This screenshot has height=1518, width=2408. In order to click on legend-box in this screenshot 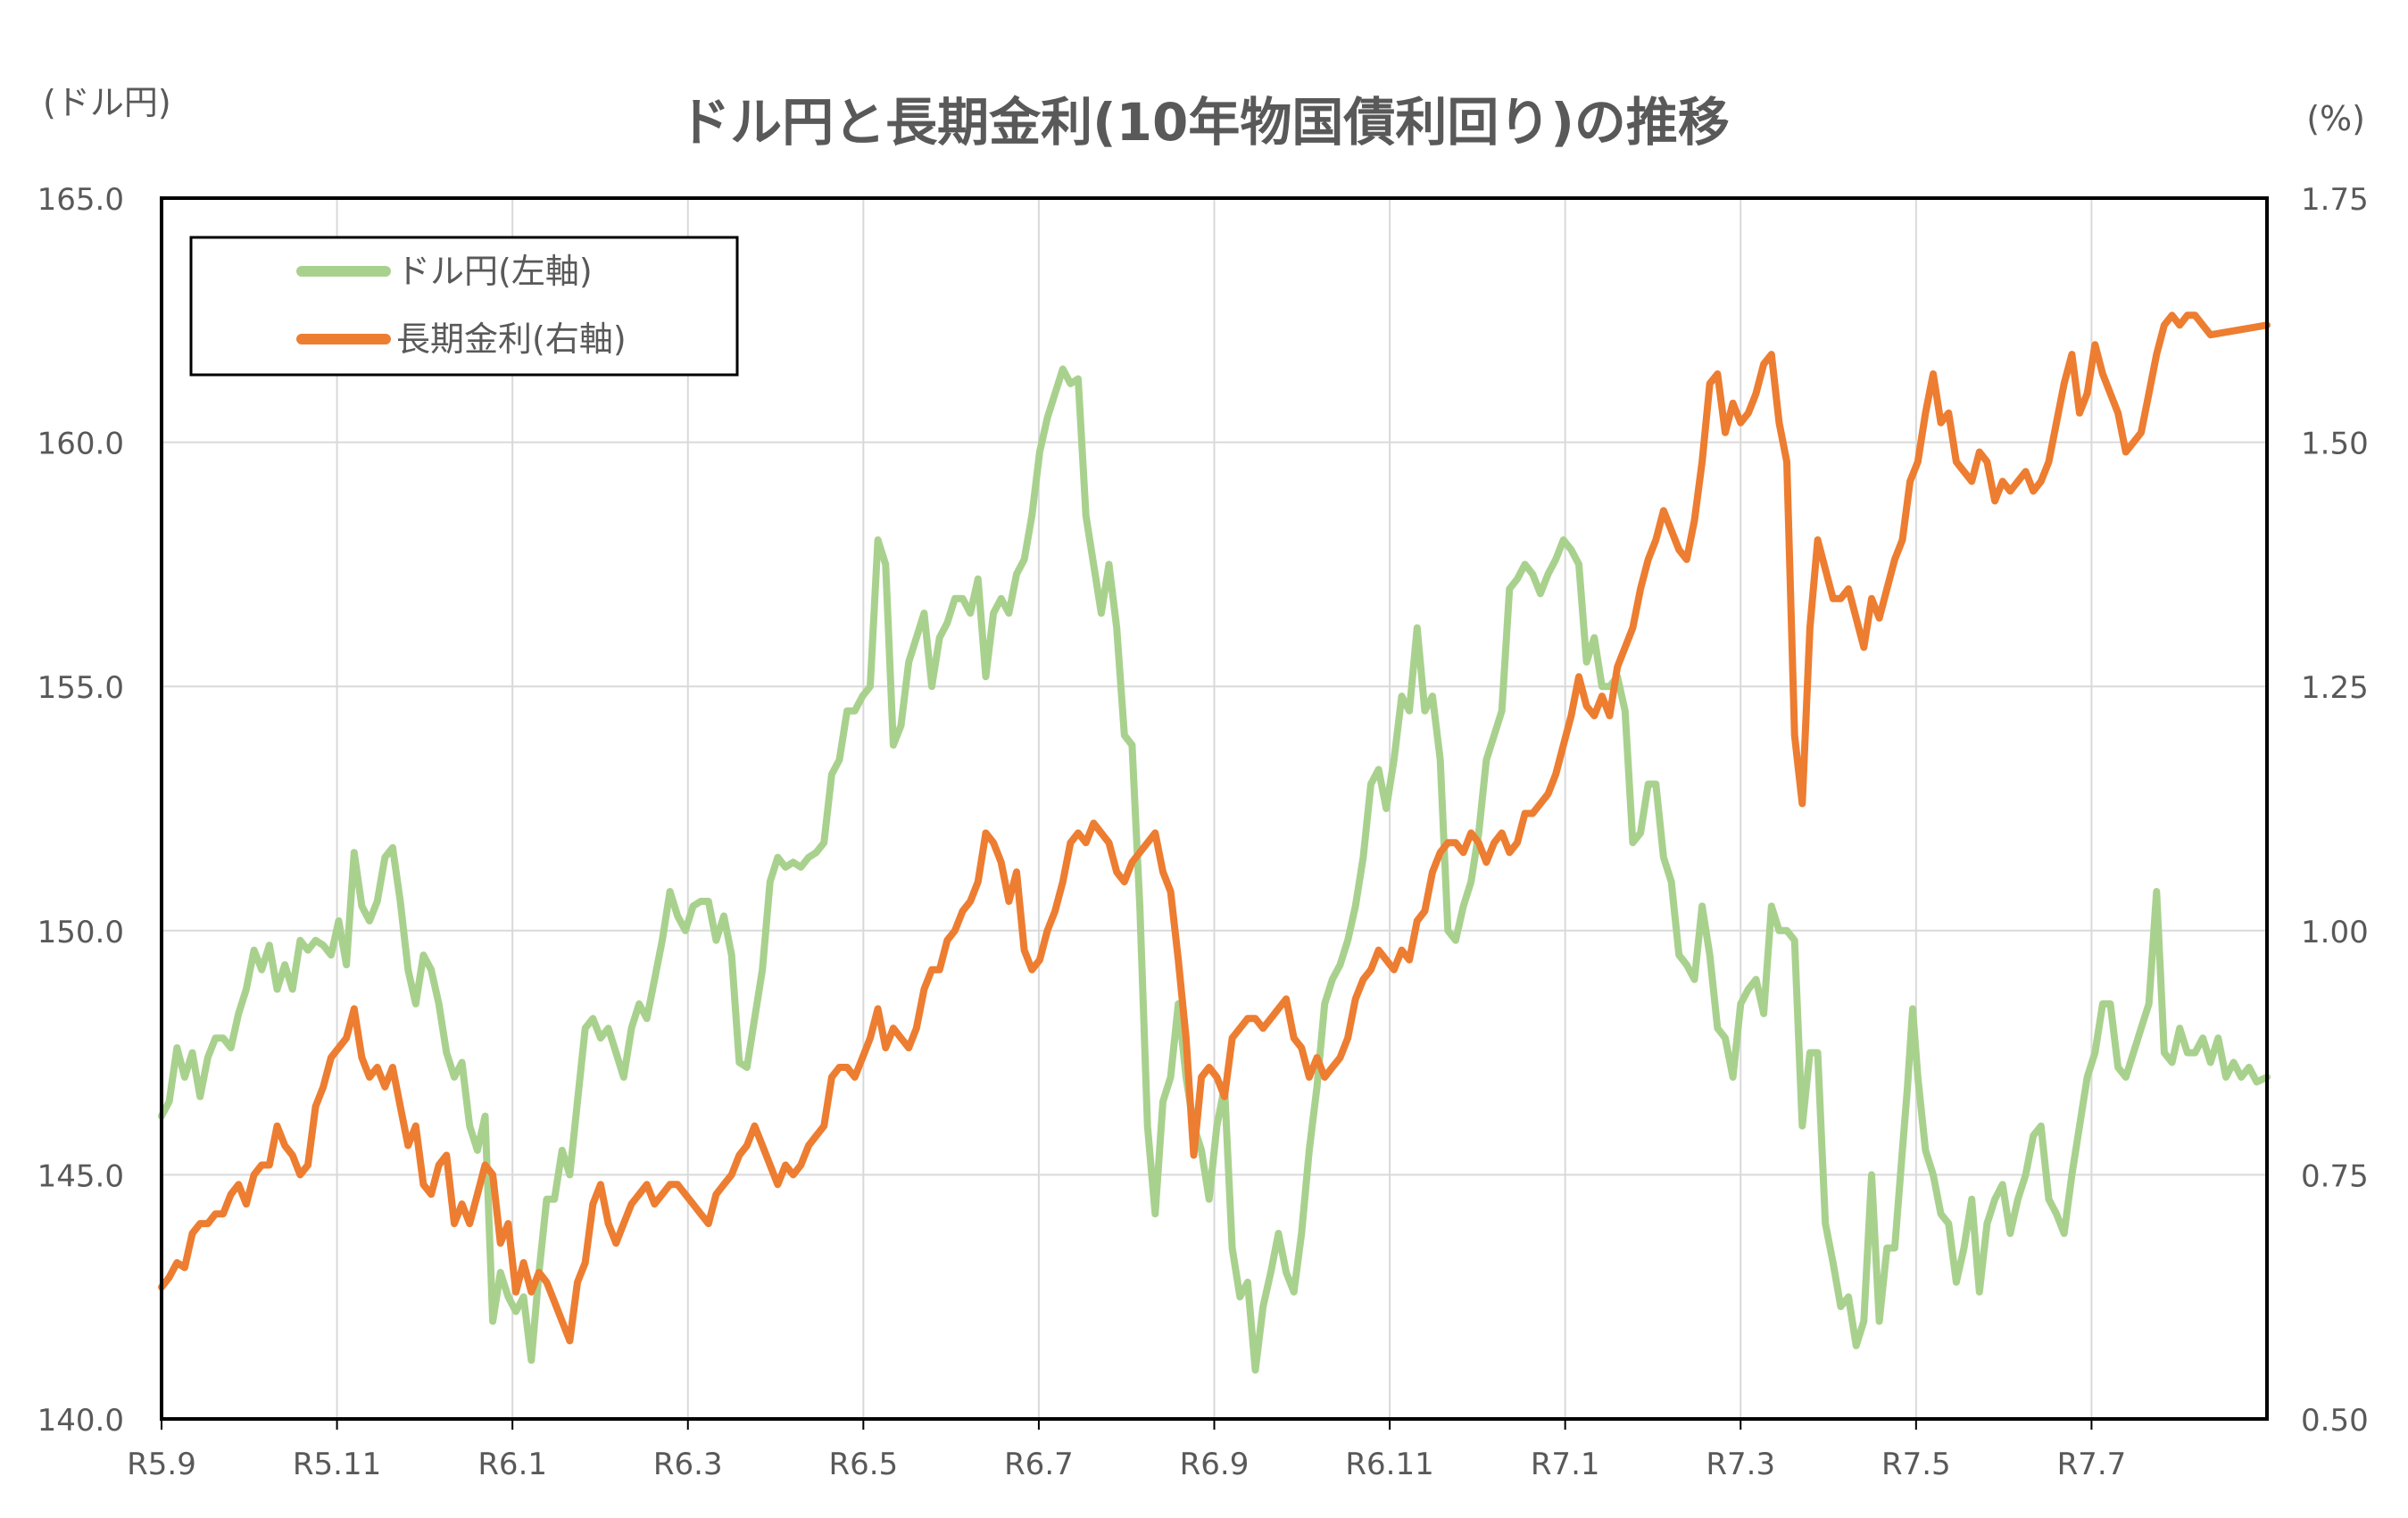, I will do `click(464, 306)`.